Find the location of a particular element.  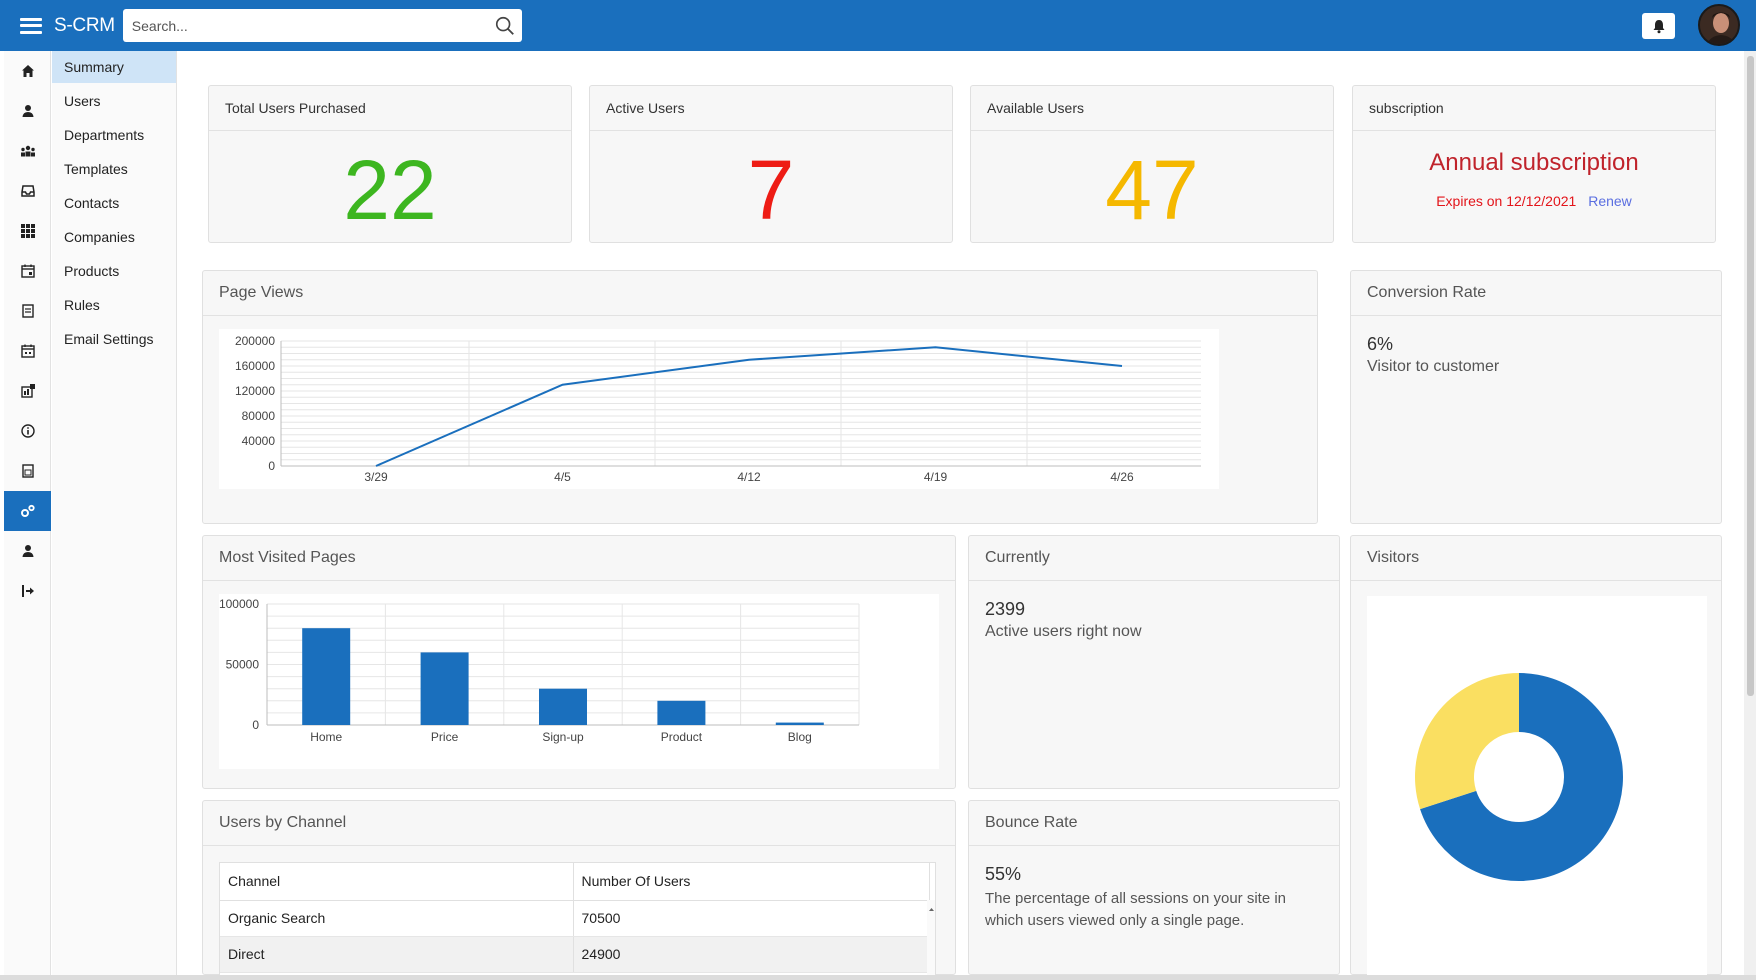

grid-icon is located at coordinates (28, 231).